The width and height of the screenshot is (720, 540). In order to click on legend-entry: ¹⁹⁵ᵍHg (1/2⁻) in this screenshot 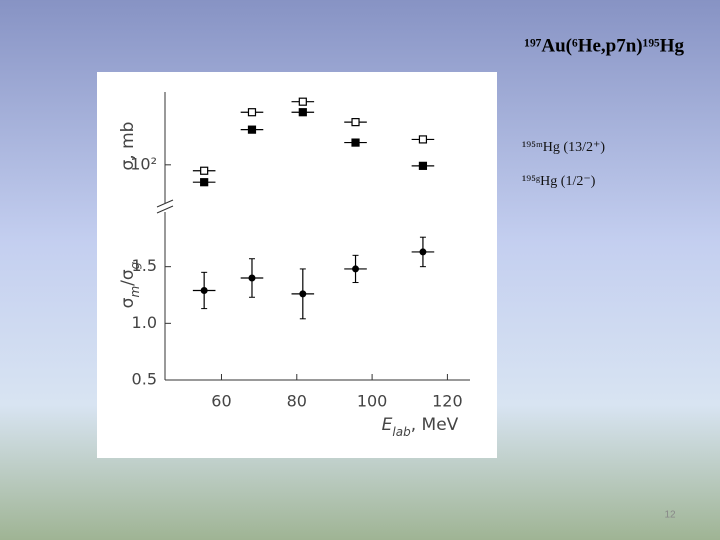, I will do `click(559, 181)`.